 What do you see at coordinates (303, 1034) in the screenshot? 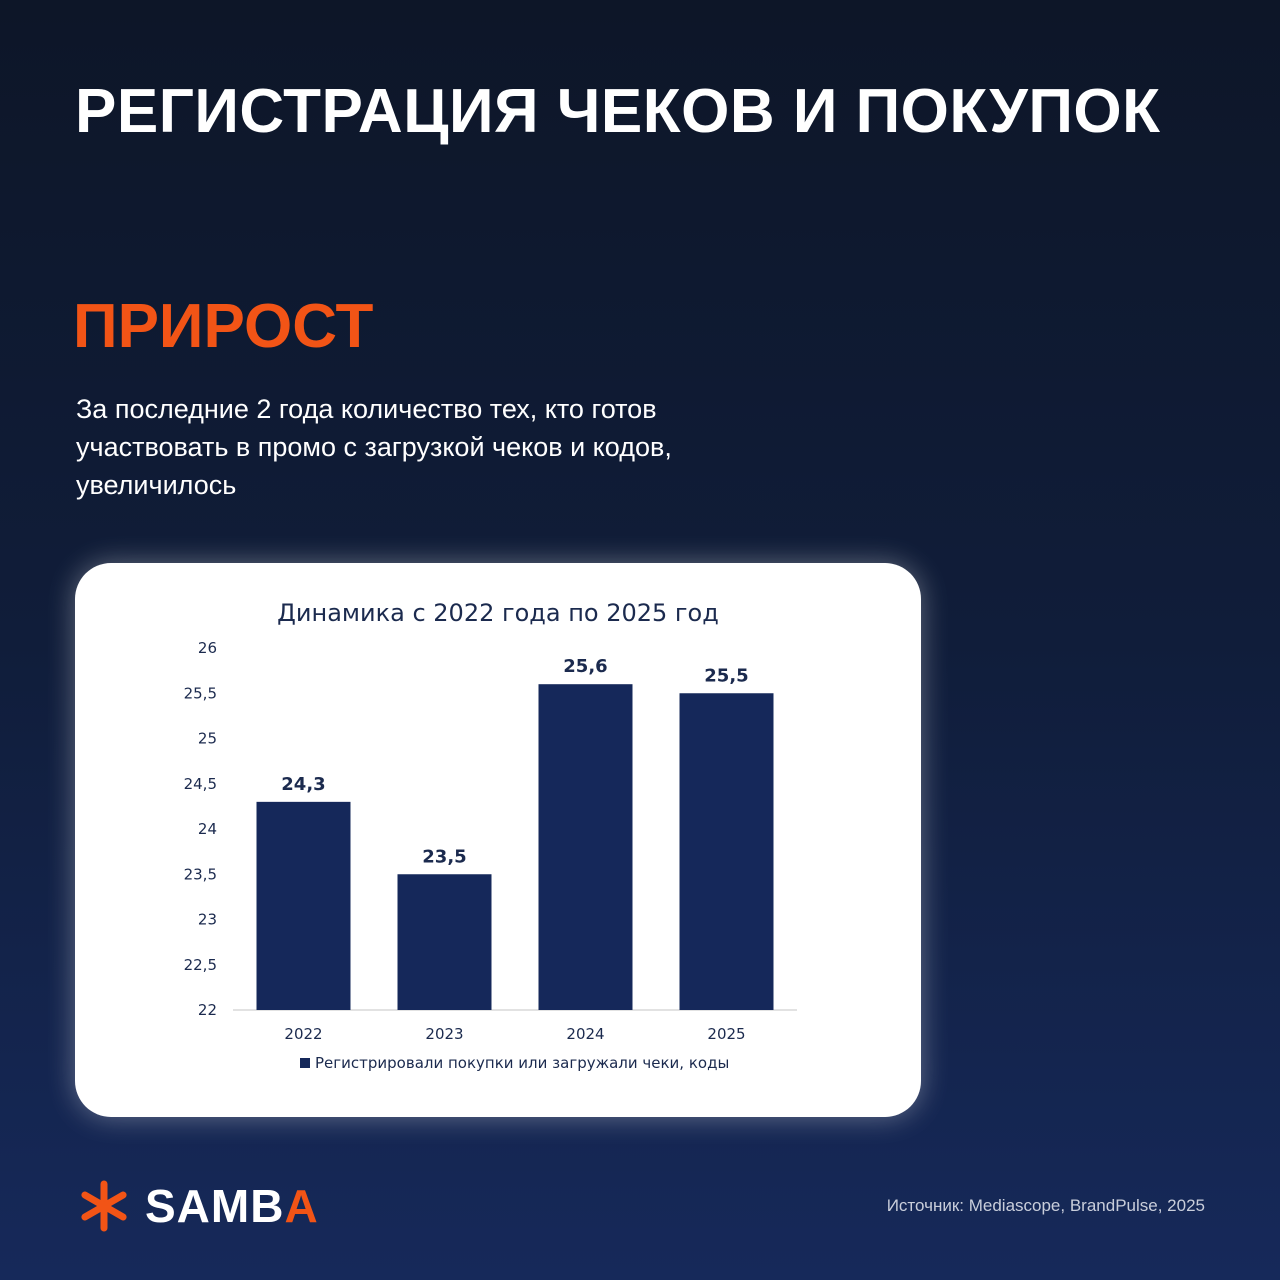
I see `x-tick-label: 2022` at bounding box center [303, 1034].